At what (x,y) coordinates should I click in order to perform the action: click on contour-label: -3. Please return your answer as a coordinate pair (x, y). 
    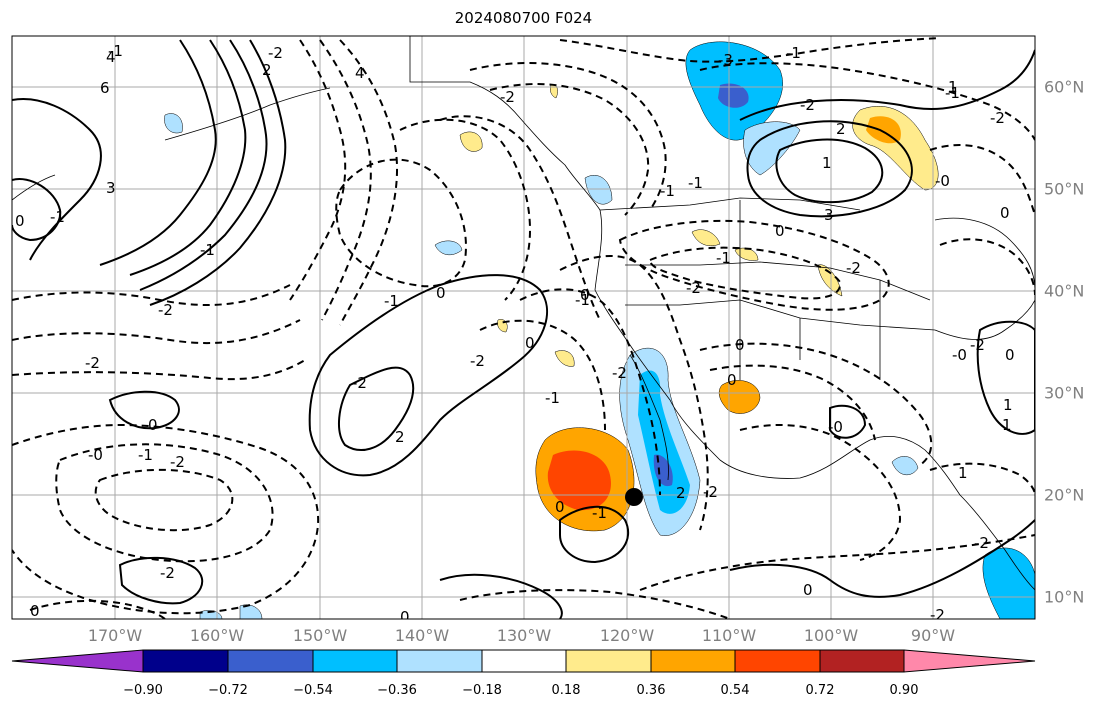
    Looking at the image, I should click on (725, 60).